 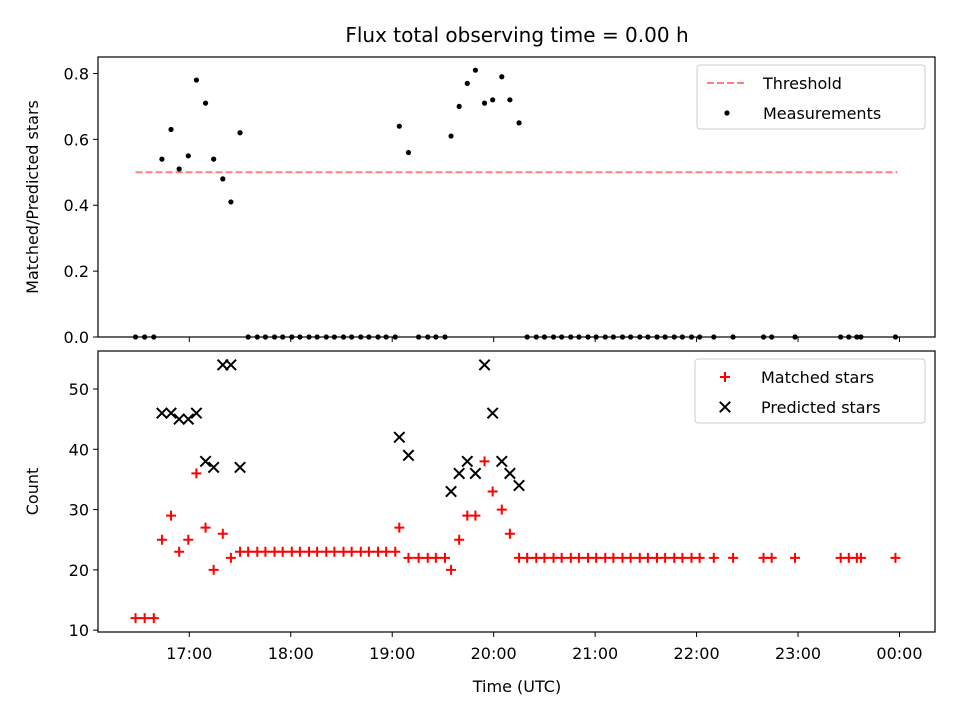 I want to click on legend: Matched stars Predicted stars, so click(x=810, y=391).